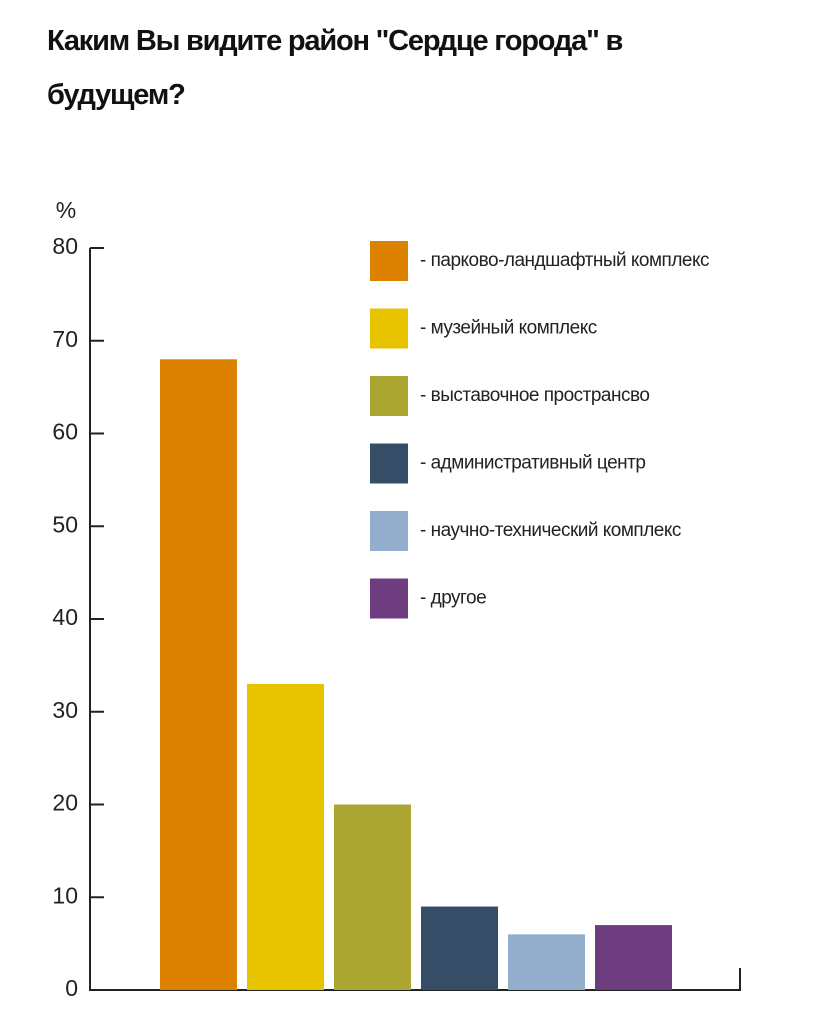 Image resolution: width=820 pixels, height=1024 pixels. What do you see at coordinates (65, 617) in the screenshot?
I see `y-tick-label: 40` at bounding box center [65, 617].